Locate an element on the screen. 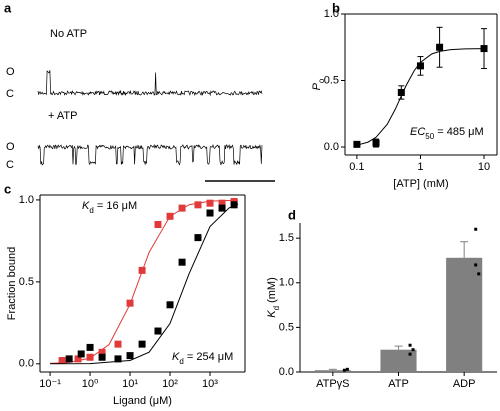 The image size is (500, 411). text-part: = 485 μM is located at coordinates (458, 132).